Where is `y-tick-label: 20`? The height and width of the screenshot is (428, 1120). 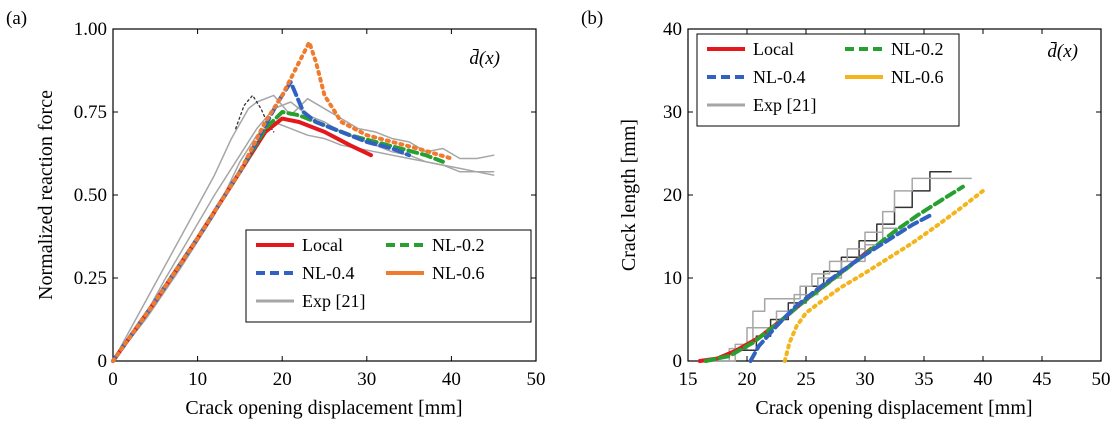 y-tick-label: 20 is located at coordinates (672, 195).